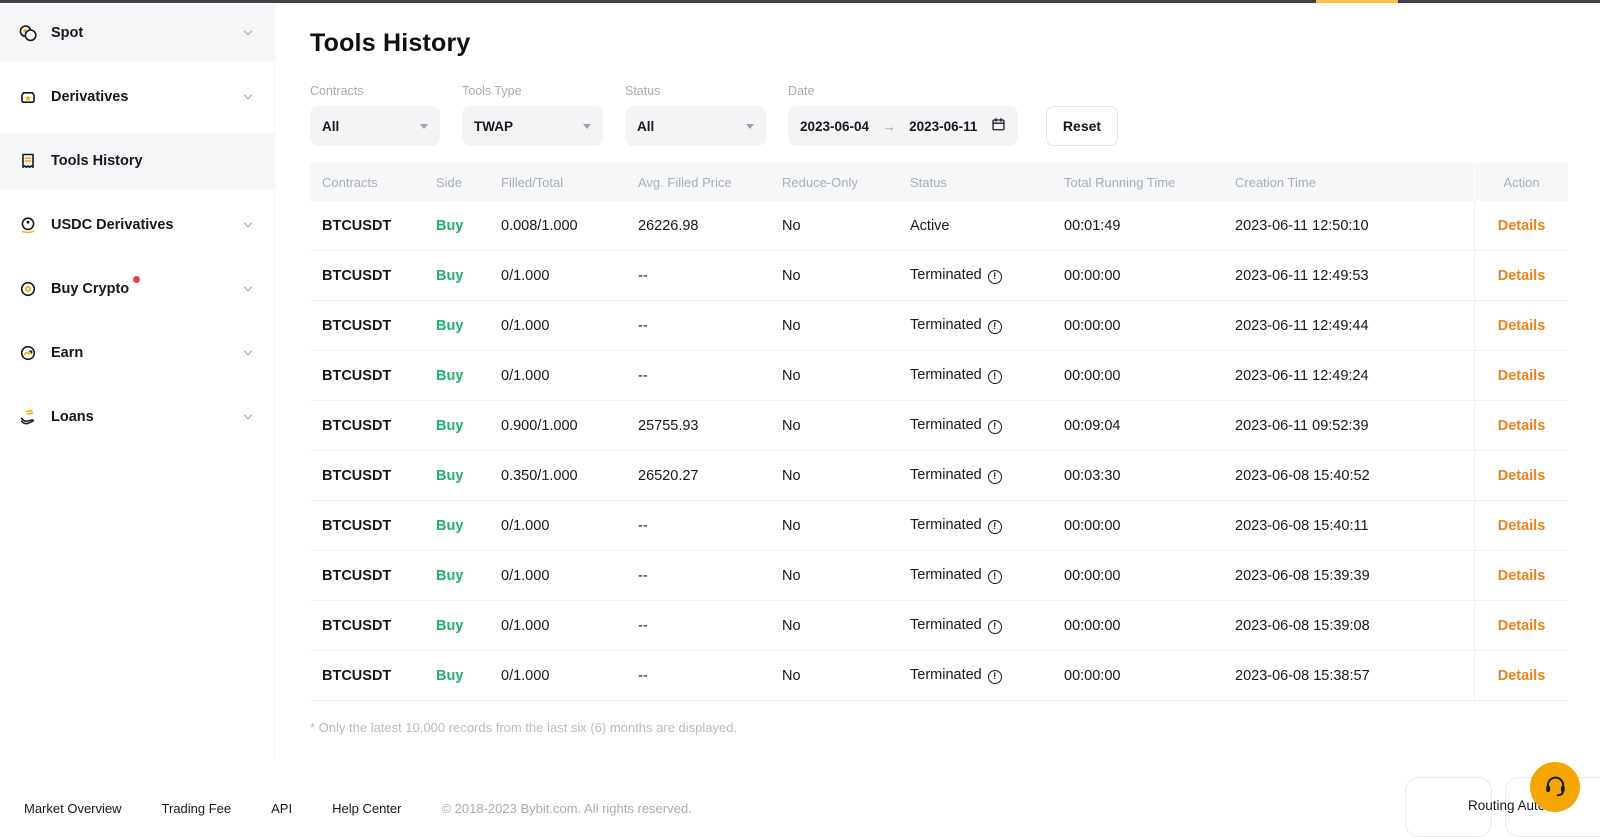 This screenshot has height=837, width=1600. Describe the element at coordinates (493, 126) in the screenshot. I see `tools-type-select-value: TWAP` at that location.